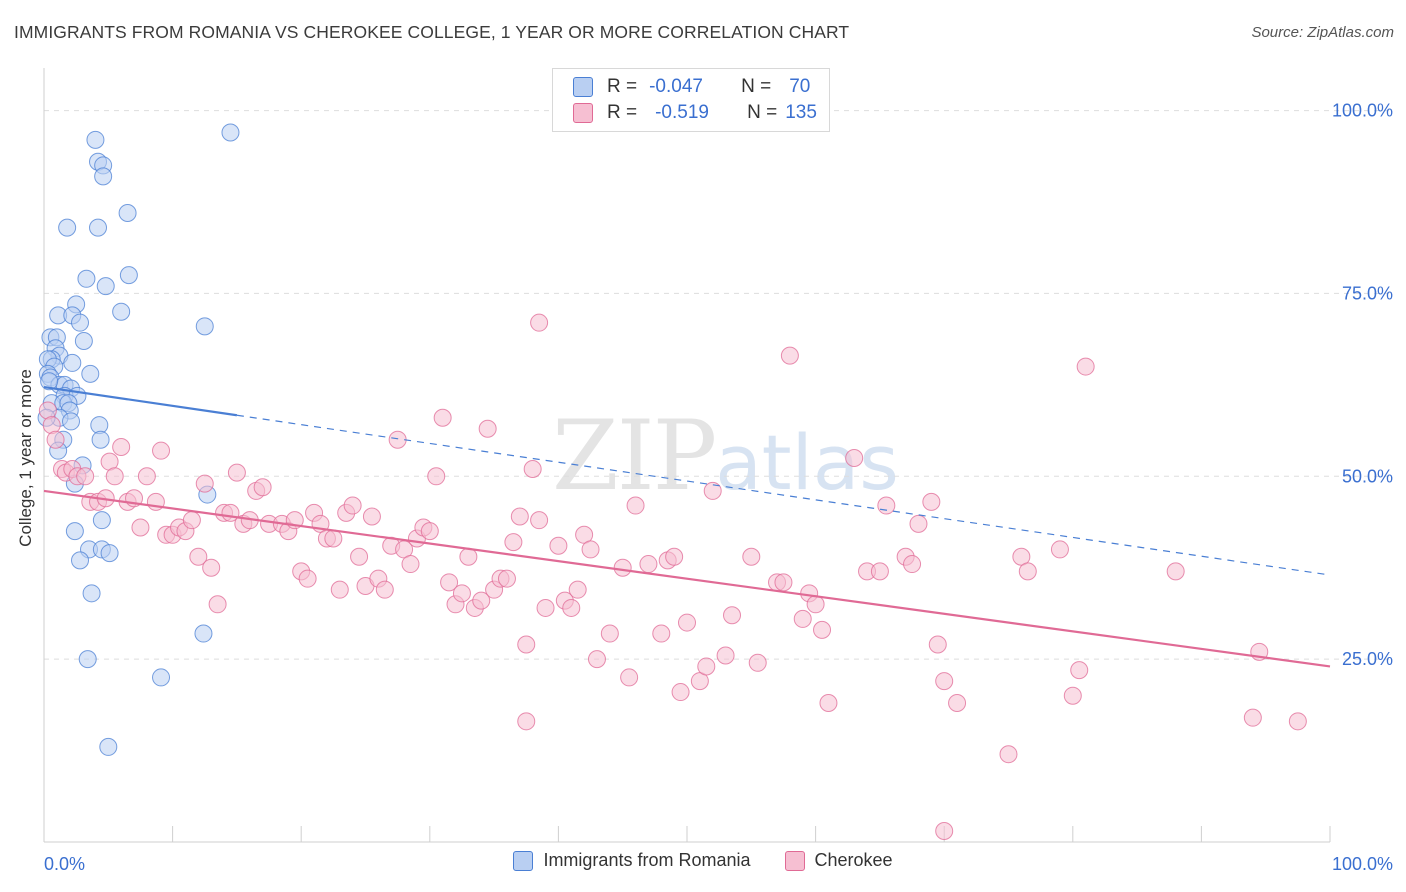 The image size is (1406, 892). What do you see at coordinates (682, 112) in the screenshot?
I see `stats-r-value: -0.519` at bounding box center [682, 112].